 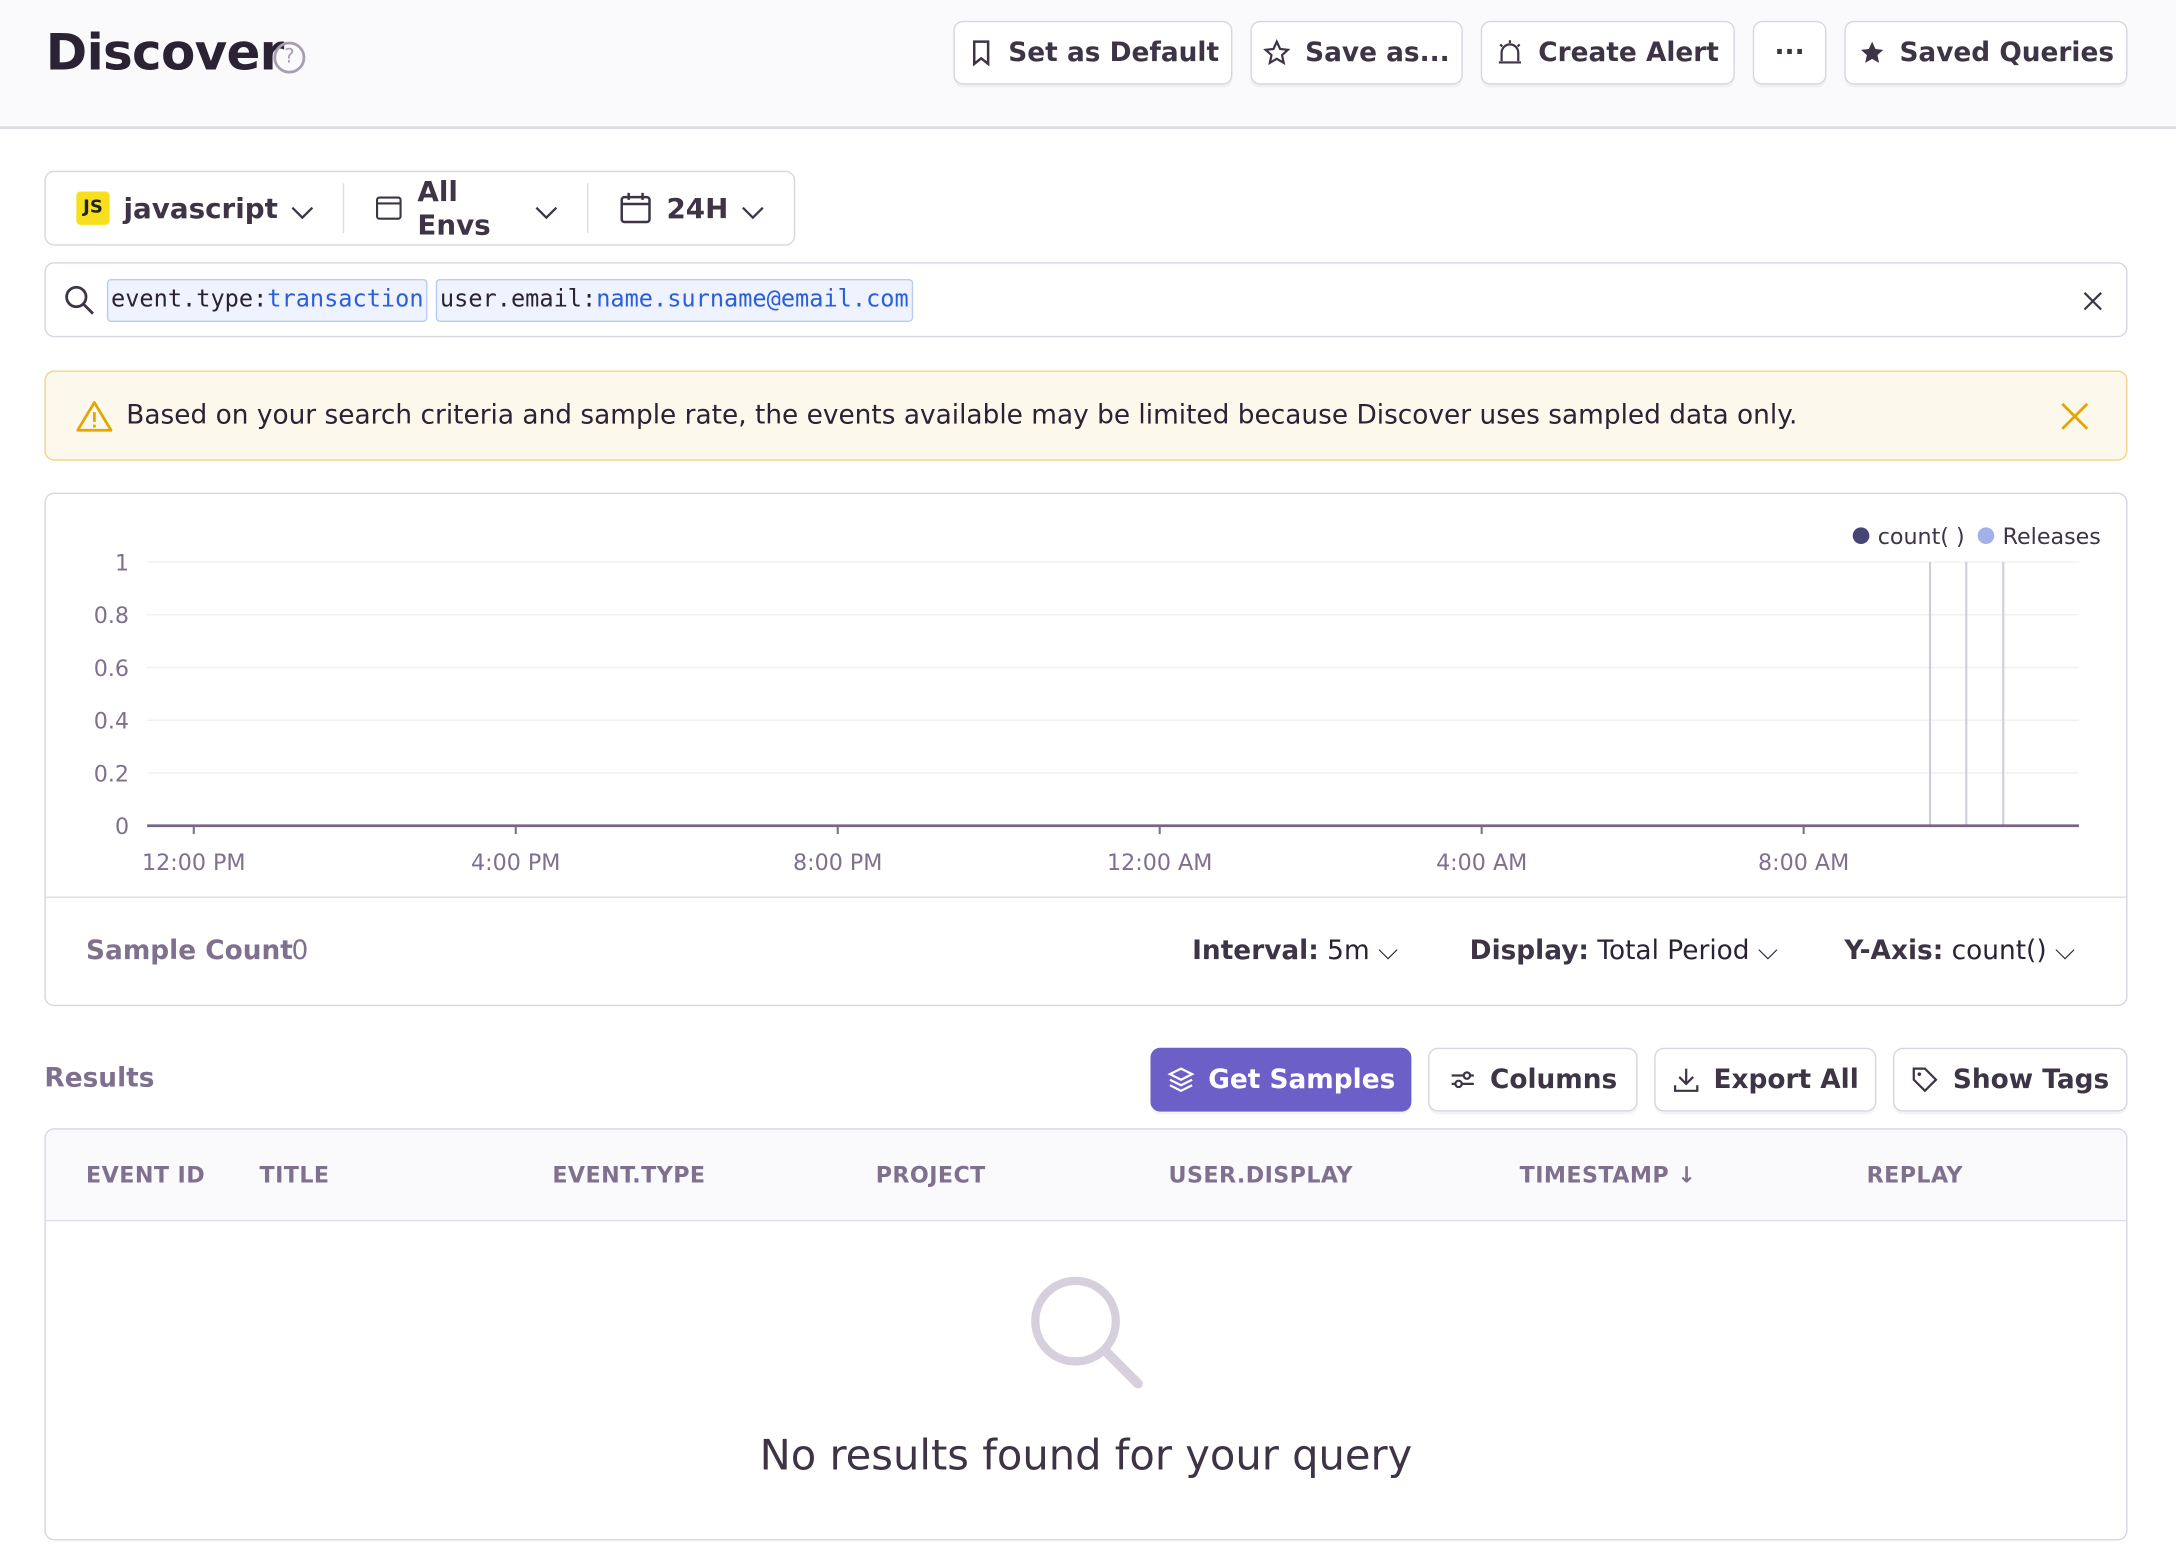 I want to click on window-icon, so click(x=389, y=208).